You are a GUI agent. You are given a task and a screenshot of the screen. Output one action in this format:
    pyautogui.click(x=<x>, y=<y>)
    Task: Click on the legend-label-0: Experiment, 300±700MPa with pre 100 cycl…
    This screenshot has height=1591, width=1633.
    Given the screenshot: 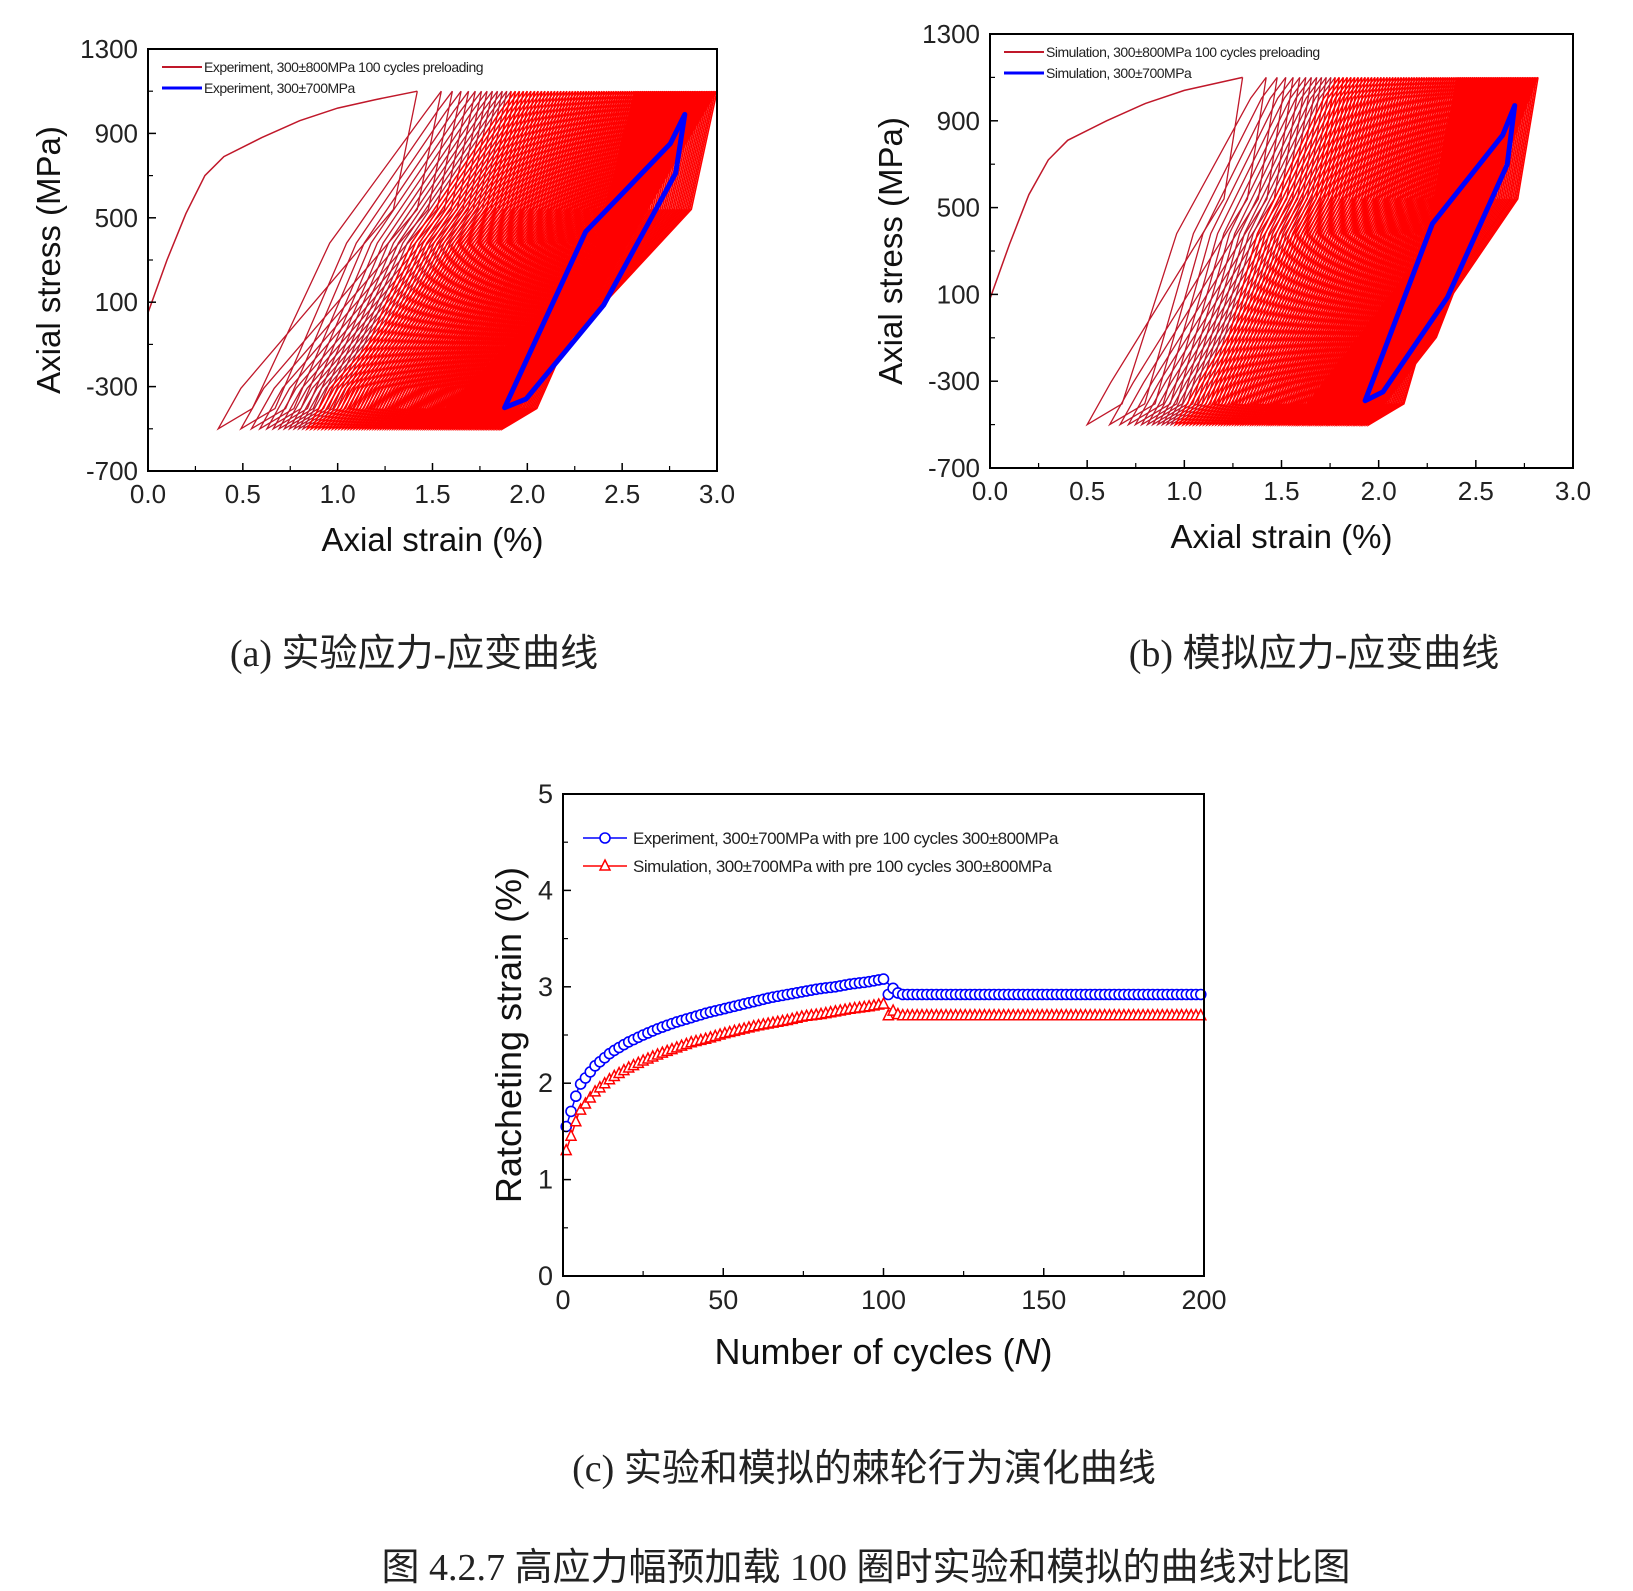 What is the action you would take?
    pyautogui.click(x=846, y=838)
    